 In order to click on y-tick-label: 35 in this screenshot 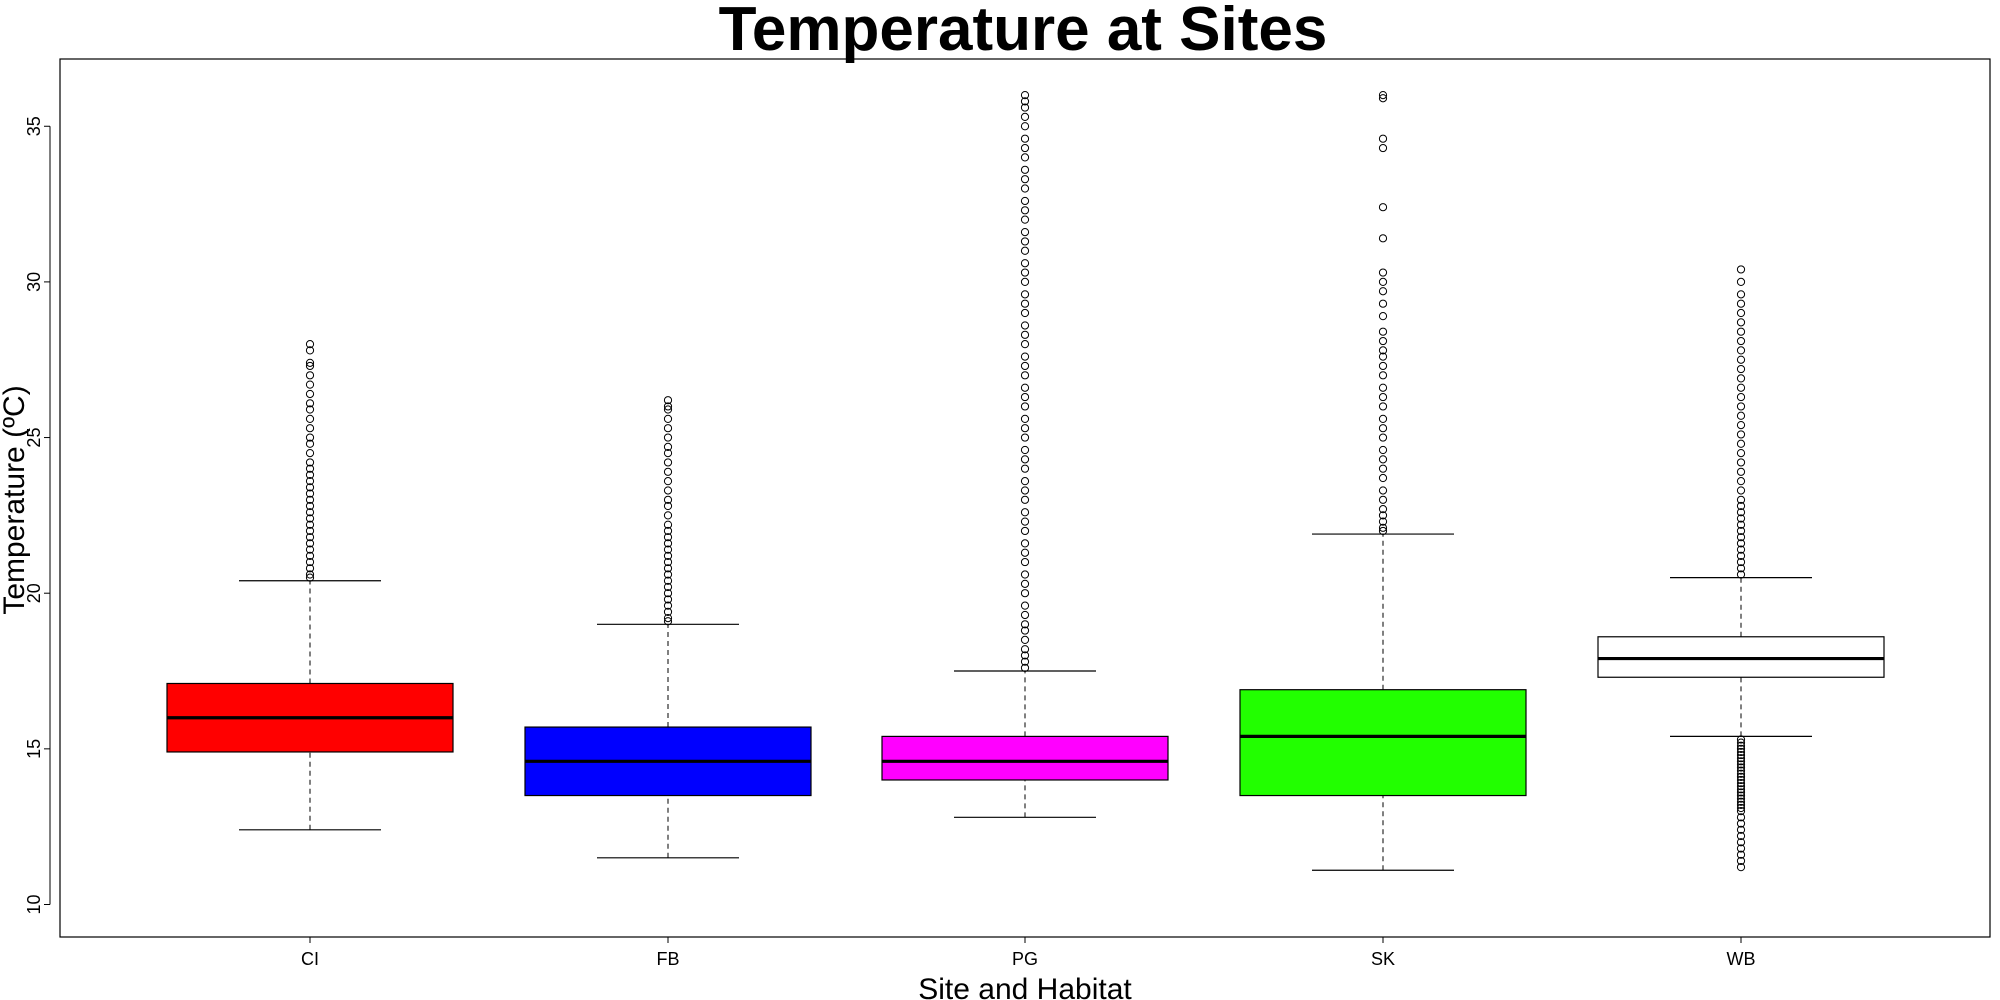, I will do `click(34, 126)`.